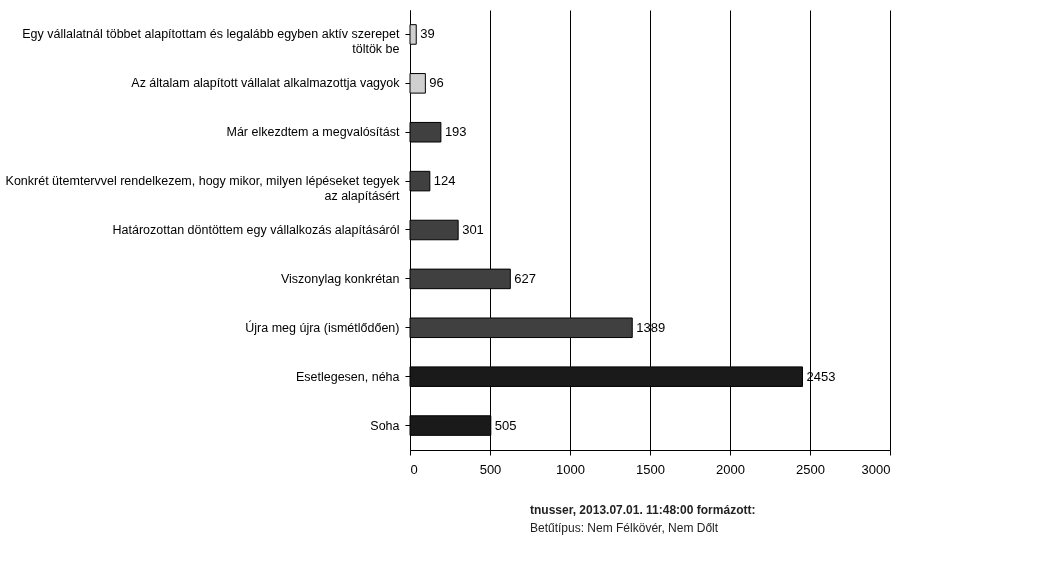 This screenshot has width=1042, height=577. What do you see at coordinates (313, 132) in the screenshot?
I see `y-tick-label: Már elkezdtem a megvalósítást` at bounding box center [313, 132].